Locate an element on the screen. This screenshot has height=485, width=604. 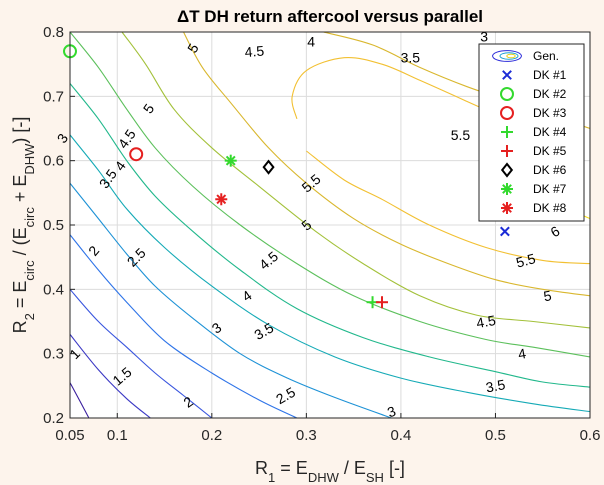
marker-x is located at coordinates (507, 75).